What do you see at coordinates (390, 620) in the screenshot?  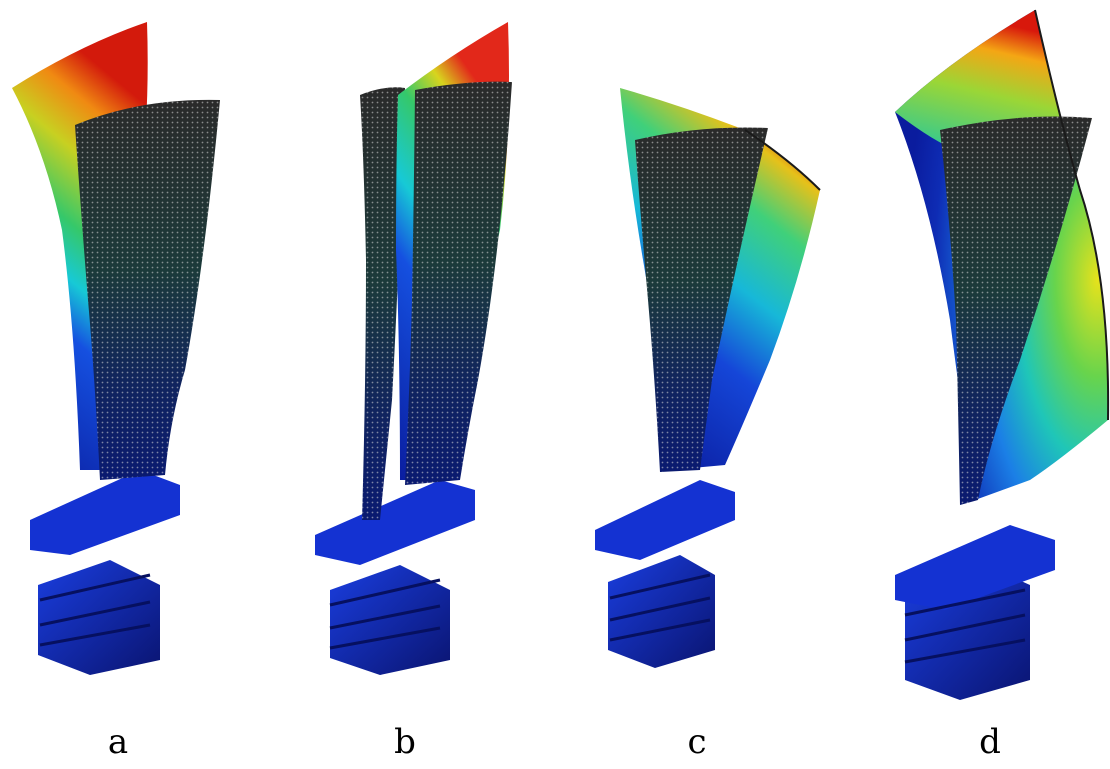 I see `panel-b-root` at bounding box center [390, 620].